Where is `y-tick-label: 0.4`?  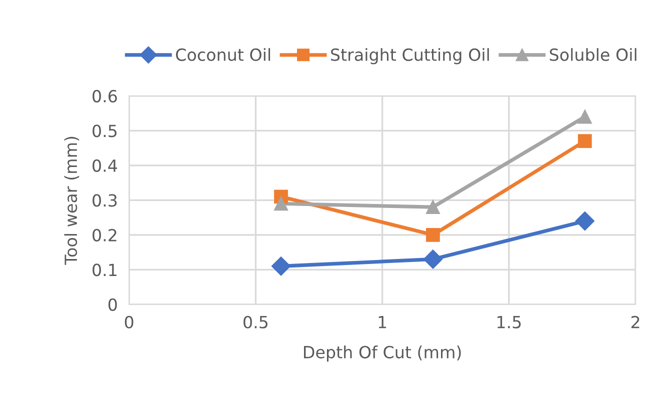 y-tick-label: 0.4 is located at coordinates (105, 165).